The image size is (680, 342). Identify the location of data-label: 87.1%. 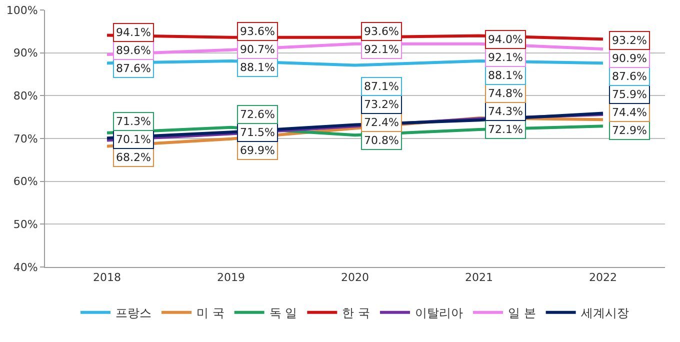
(381, 86).